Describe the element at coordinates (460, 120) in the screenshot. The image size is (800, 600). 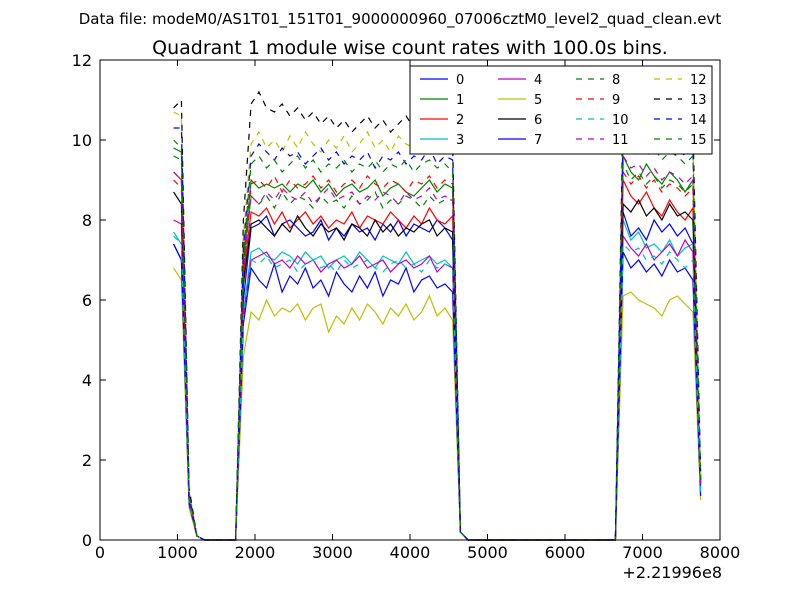
I see `legend-label-2: 2` at that location.